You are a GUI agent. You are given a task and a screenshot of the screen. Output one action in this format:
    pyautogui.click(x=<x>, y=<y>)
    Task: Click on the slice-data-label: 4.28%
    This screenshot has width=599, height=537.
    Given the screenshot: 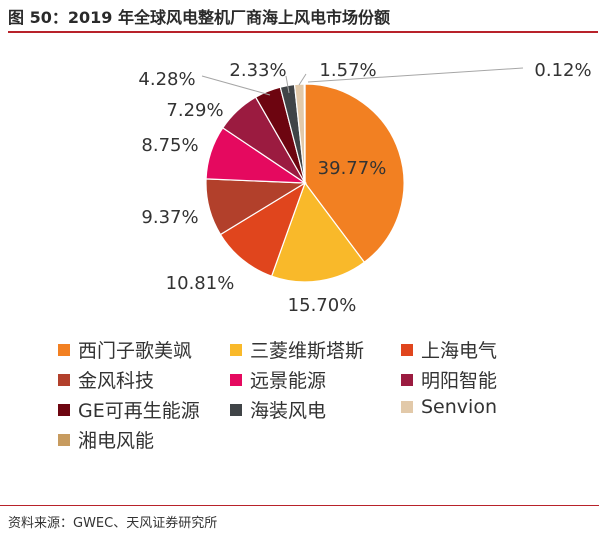 What is the action you would take?
    pyautogui.click(x=166, y=79)
    